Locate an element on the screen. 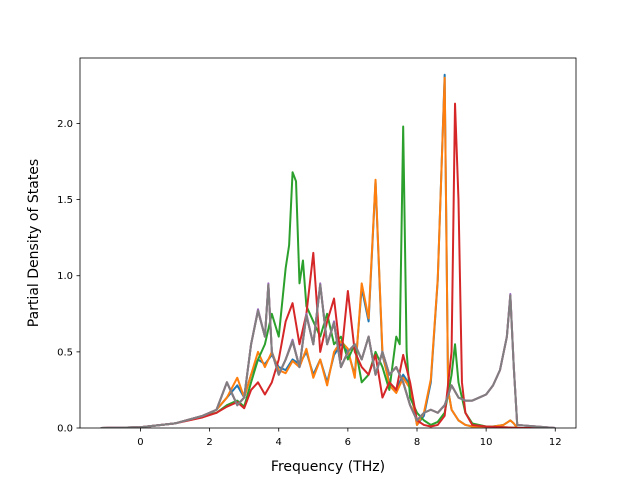 This screenshot has width=640, height=480. y-axis-ticks: 0.0 0.5 1.0 1.5 2.0 is located at coordinates (68, 277).